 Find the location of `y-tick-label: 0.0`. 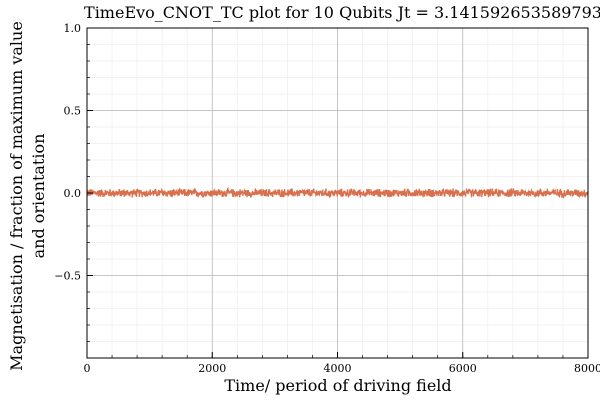

y-tick-label: 0.0 is located at coordinates (73, 193).